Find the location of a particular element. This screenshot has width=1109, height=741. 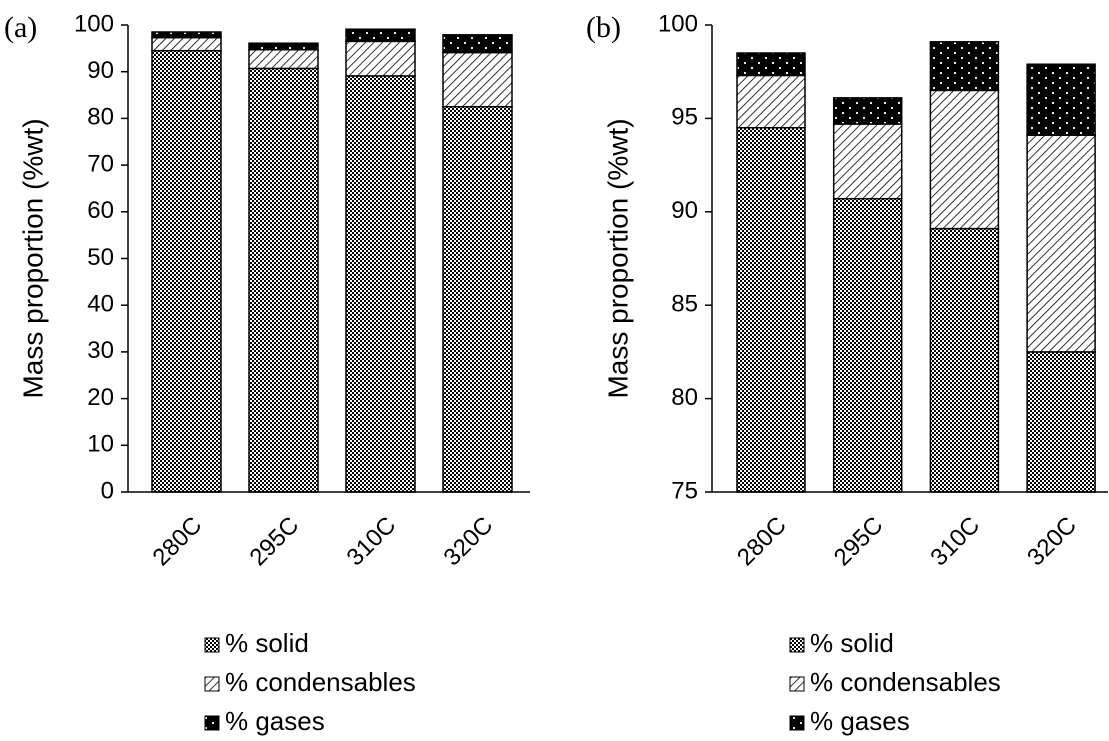

y-tick-label: 95 is located at coordinates (684, 117).